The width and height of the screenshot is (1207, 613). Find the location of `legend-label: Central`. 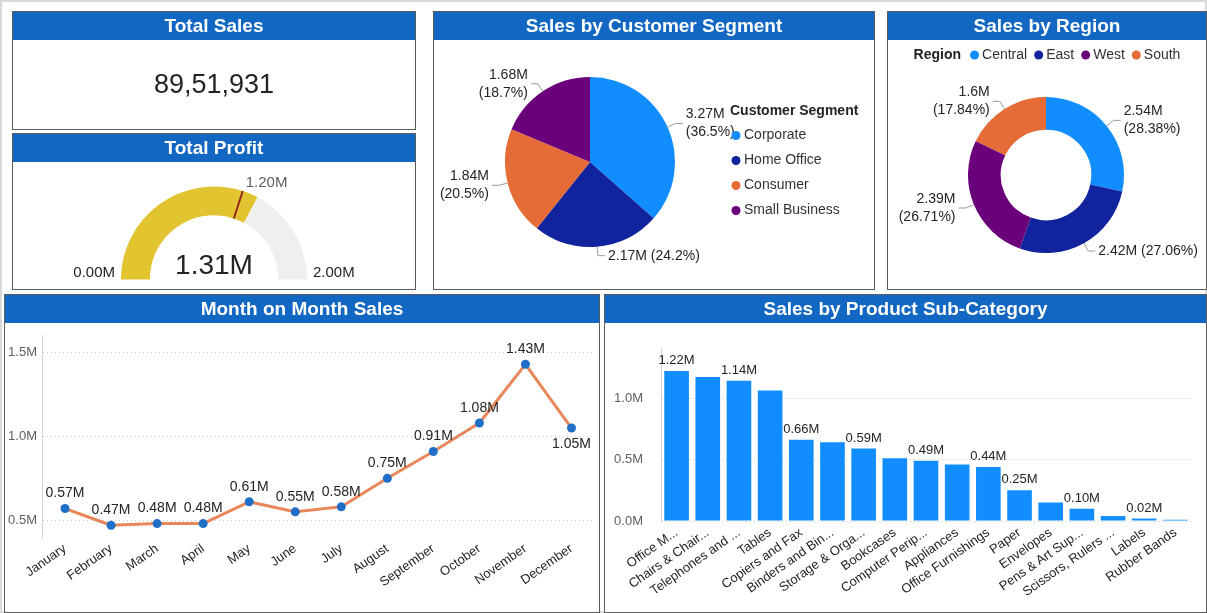

legend-label: Central is located at coordinates (1005, 53).